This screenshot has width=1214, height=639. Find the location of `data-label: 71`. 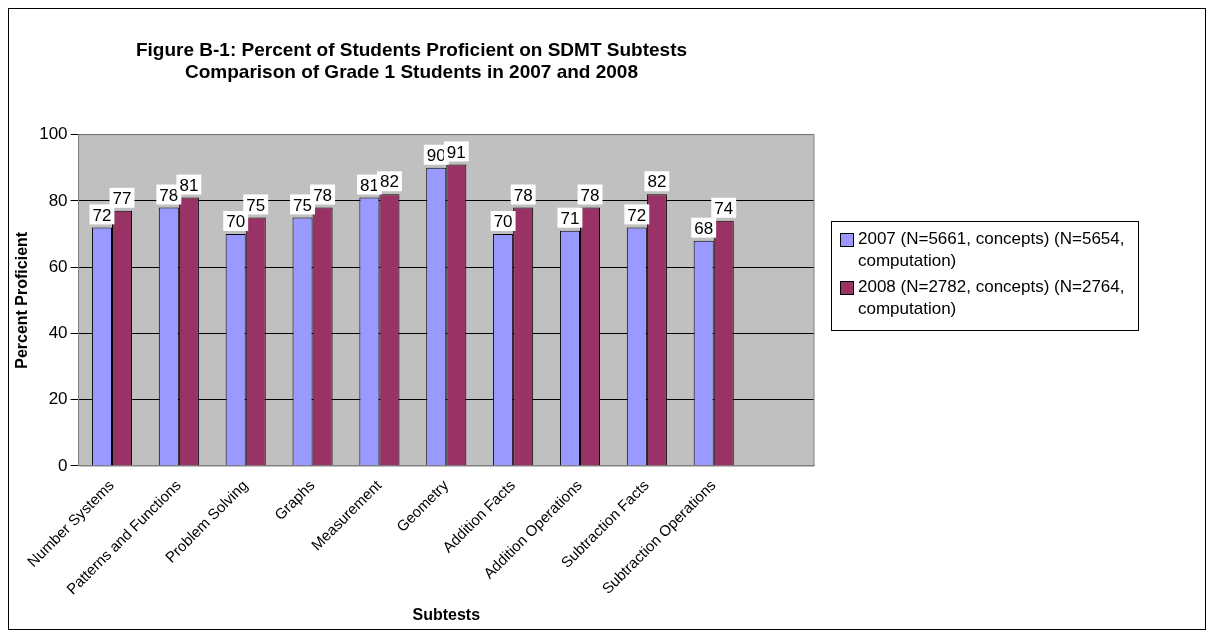

data-label: 71 is located at coordinates (570, 218).